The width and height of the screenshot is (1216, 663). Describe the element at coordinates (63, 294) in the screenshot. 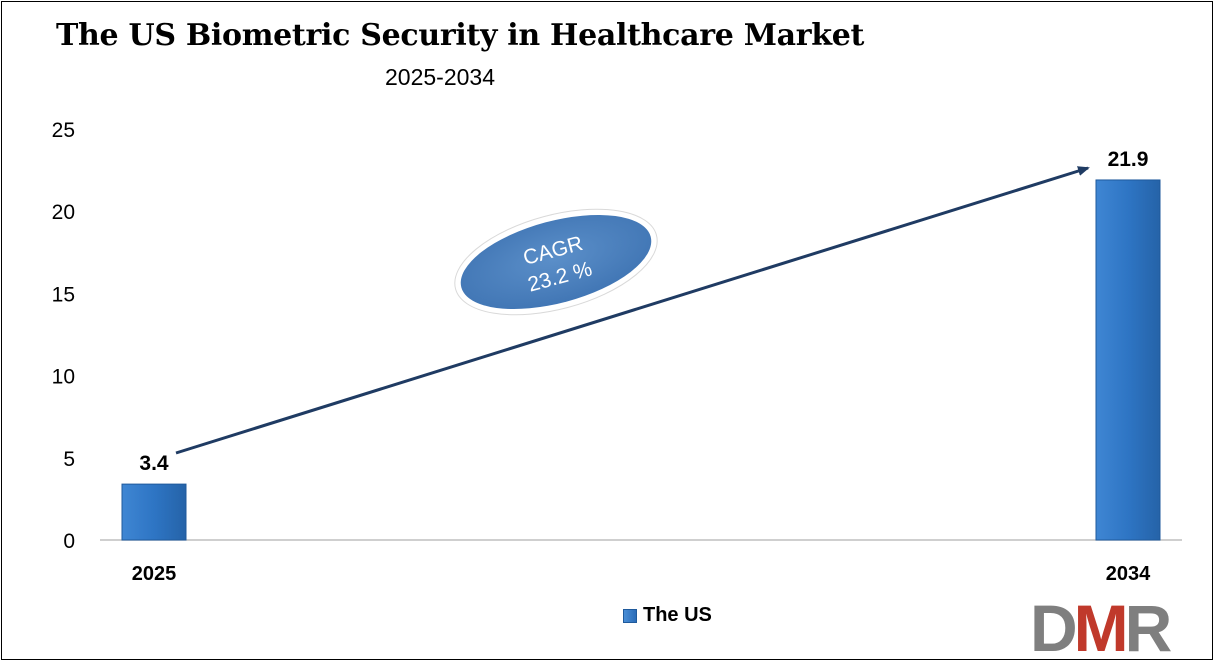

I see `y-tick-label: 15` at that location.